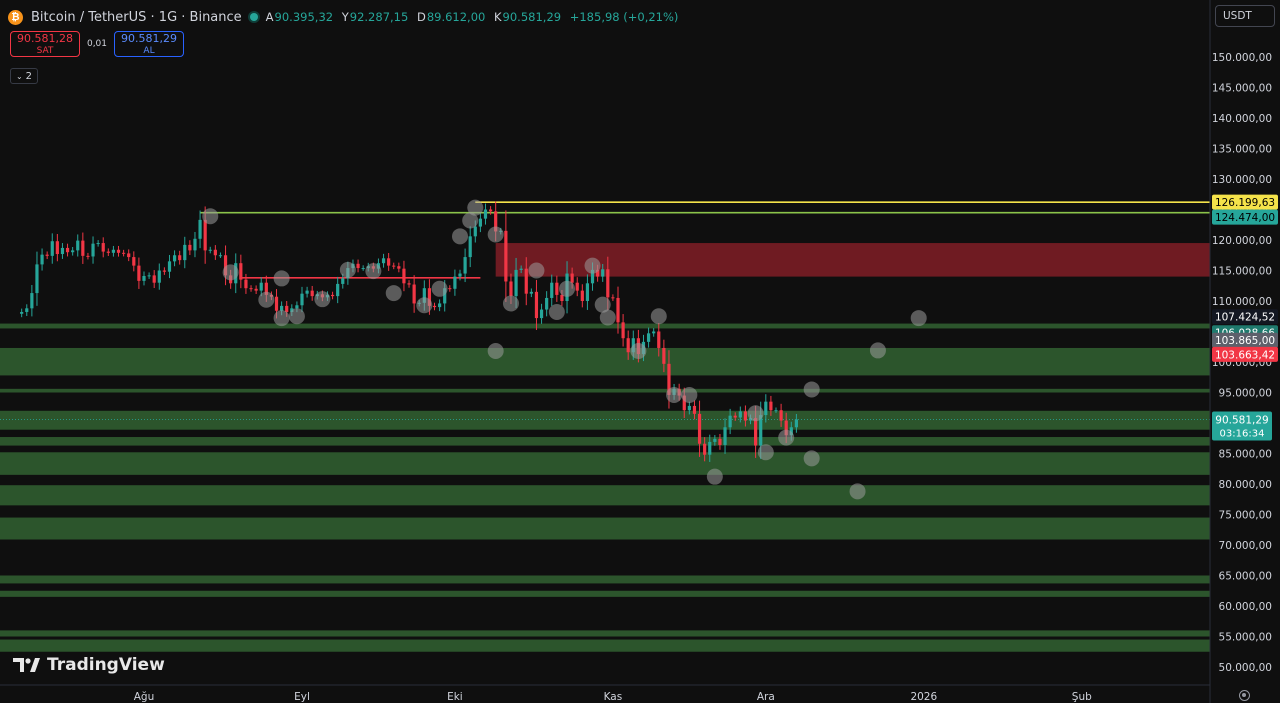 This screenshot has height=703, width=1280. What do you see at coordinates (1242, 426) in the screenshot?
I see `current-price-label: 90.581,29 03:16:34` at bounding box center [1242, 426].